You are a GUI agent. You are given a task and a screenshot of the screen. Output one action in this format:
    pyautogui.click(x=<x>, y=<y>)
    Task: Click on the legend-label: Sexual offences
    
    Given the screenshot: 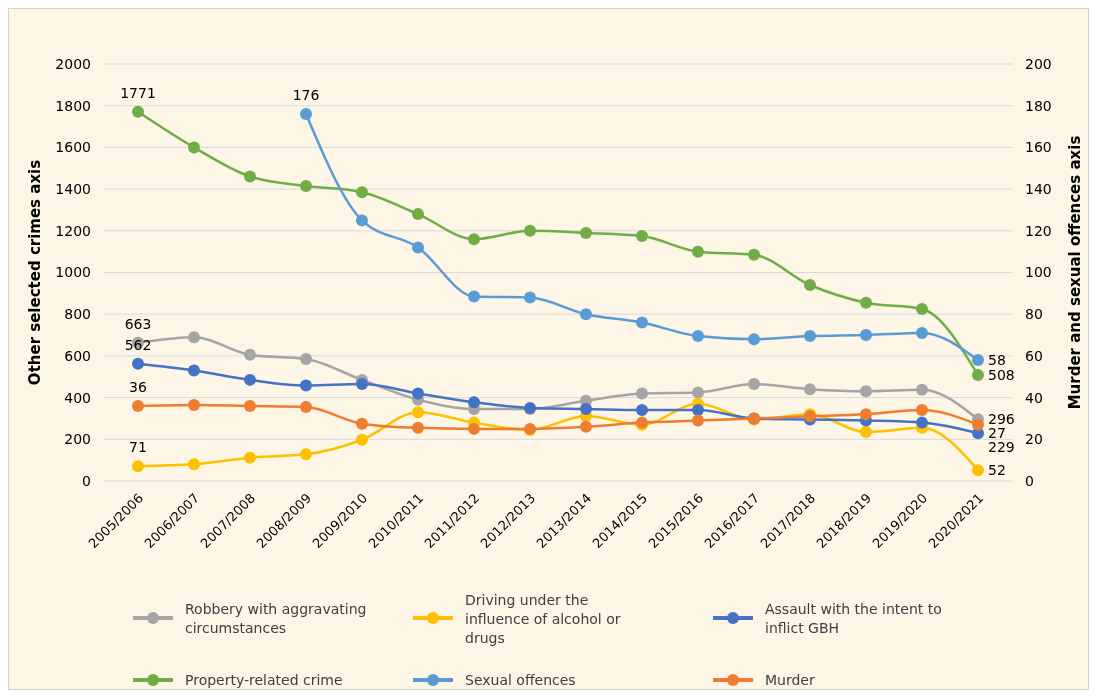 What is the action you would take?
    pyautogui.click(x=520, y=679)
    